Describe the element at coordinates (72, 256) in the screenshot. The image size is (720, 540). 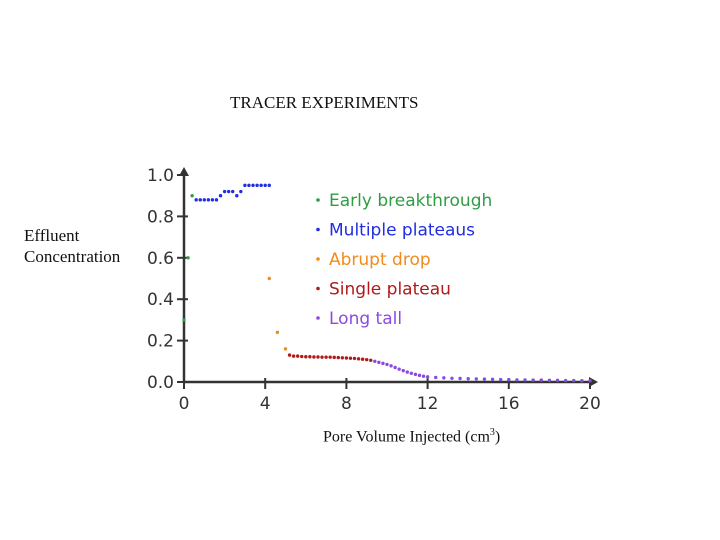
I see `y-axis-label-line-2: Concentration` at that location.